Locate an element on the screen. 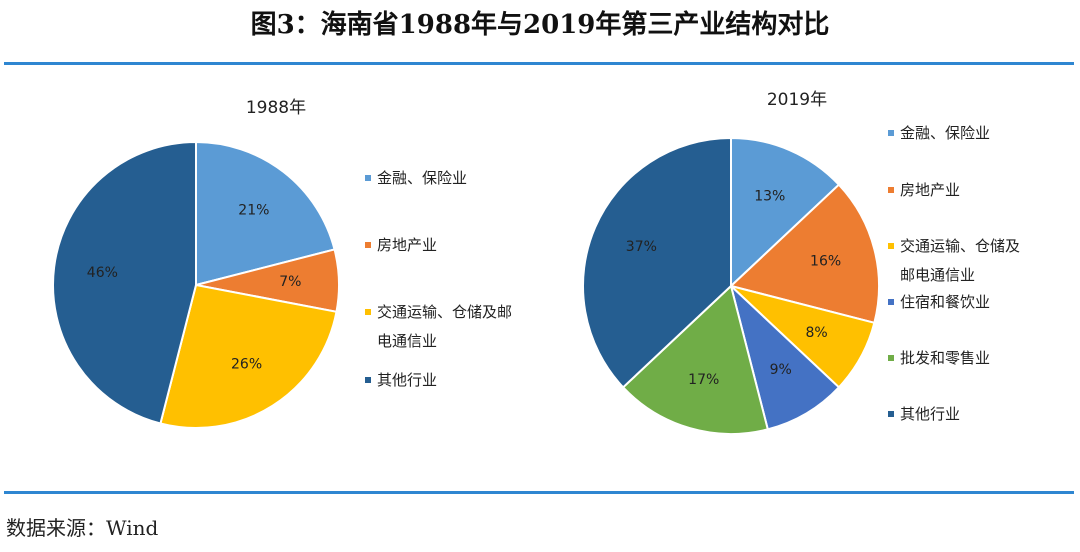  legend-item: 住宿和餐饮业 is located at coordinates (958, 302).